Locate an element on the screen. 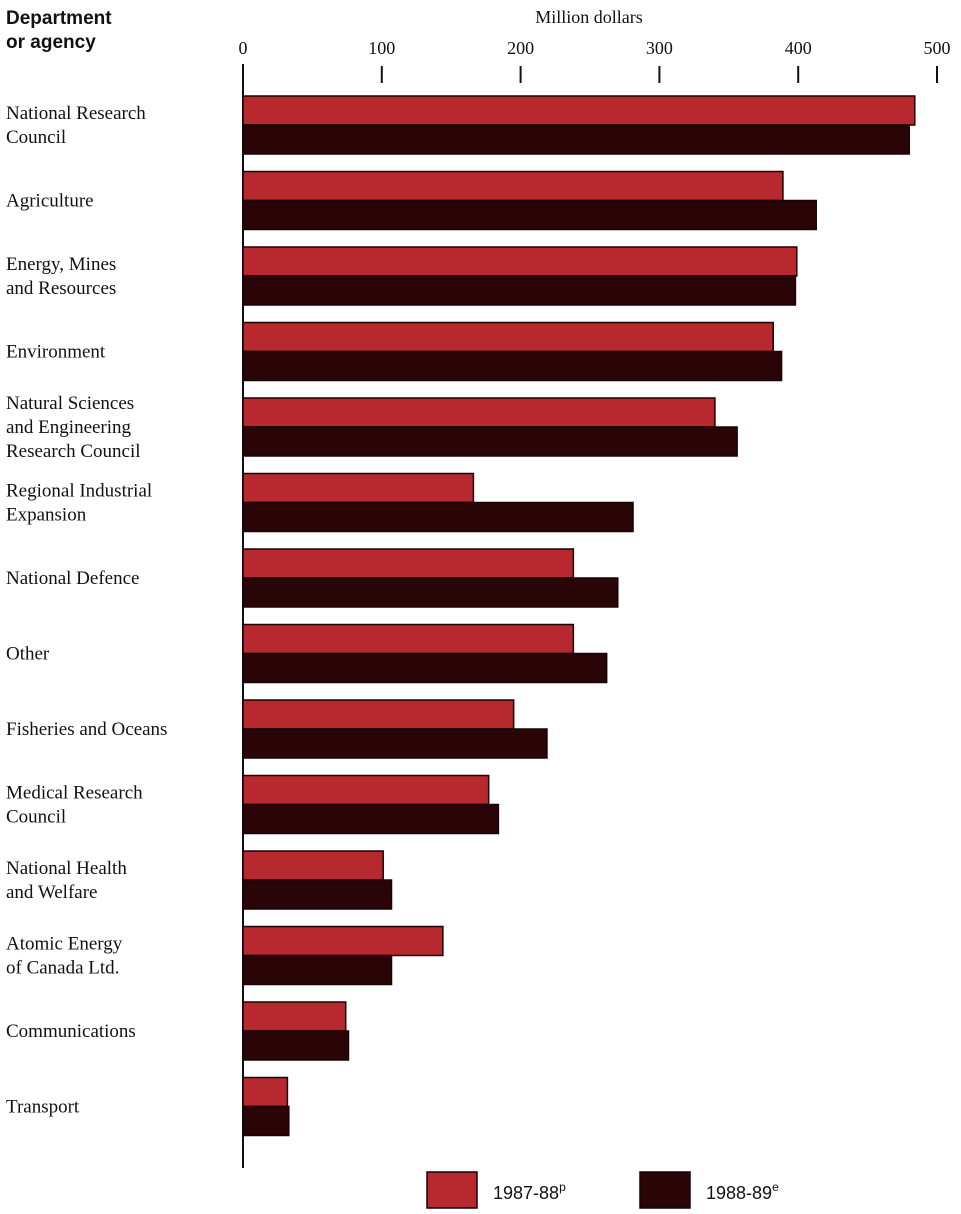  category-label: Atomic Energy is located at coordinates (64, 944).